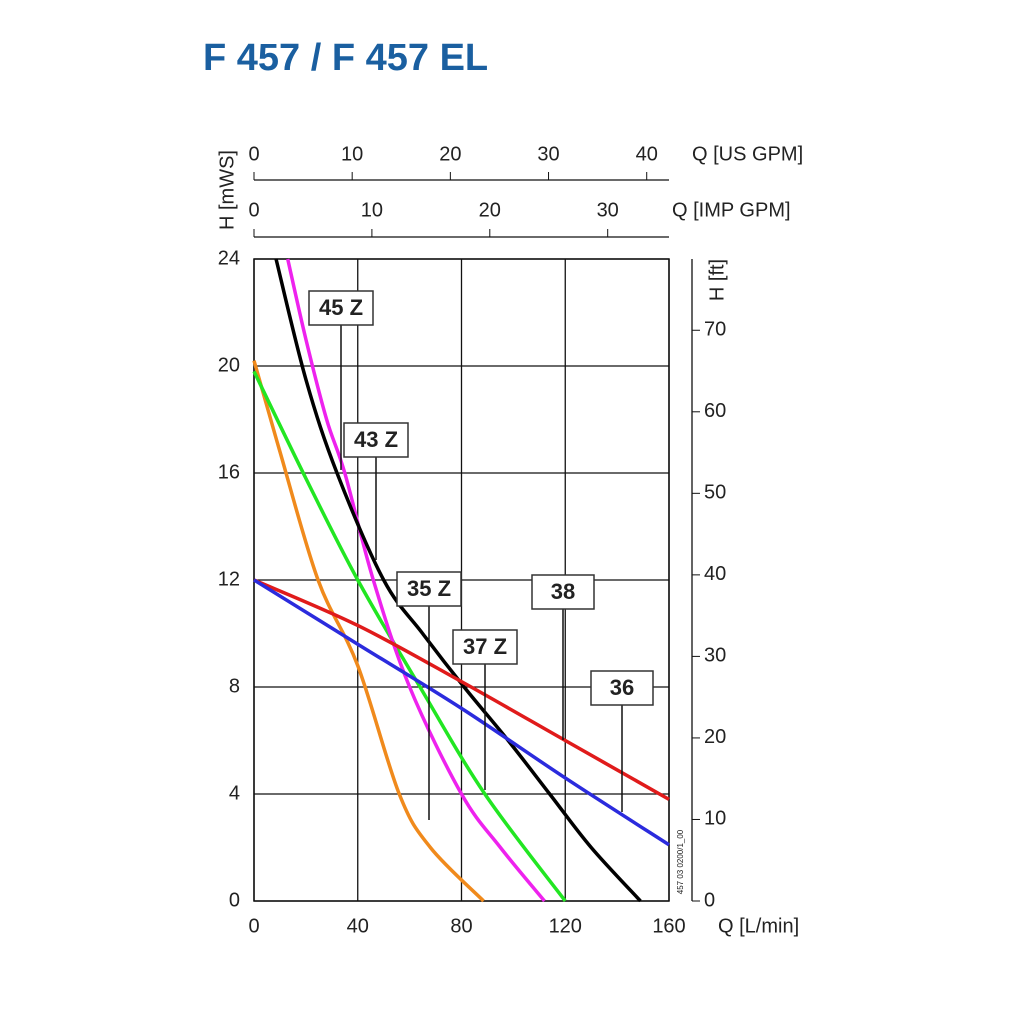 The image size is (1024, 1024). I want to click on x3-tick-label: 20, so click(490, 210).